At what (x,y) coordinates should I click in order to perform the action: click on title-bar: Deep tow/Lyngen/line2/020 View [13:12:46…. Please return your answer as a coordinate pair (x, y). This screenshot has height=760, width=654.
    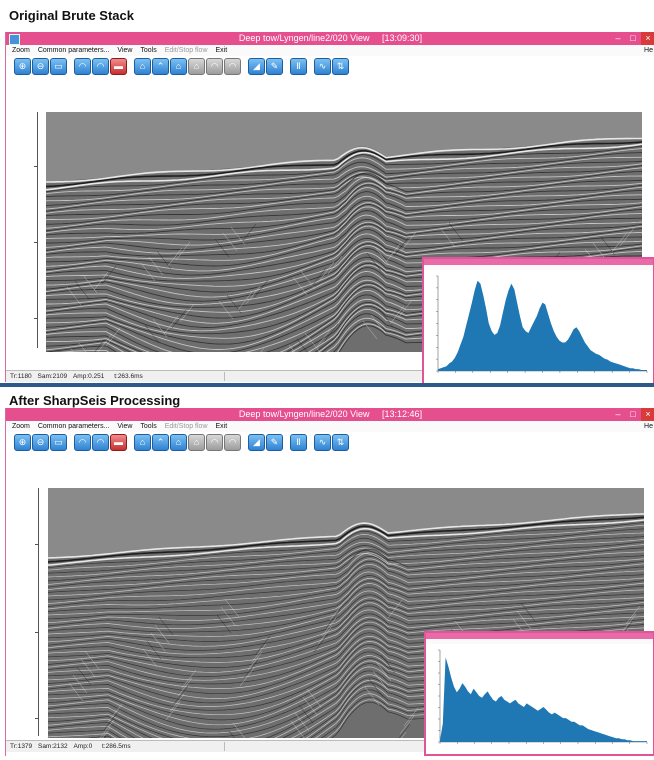
    Looking at the image, I should click on (330, 414).